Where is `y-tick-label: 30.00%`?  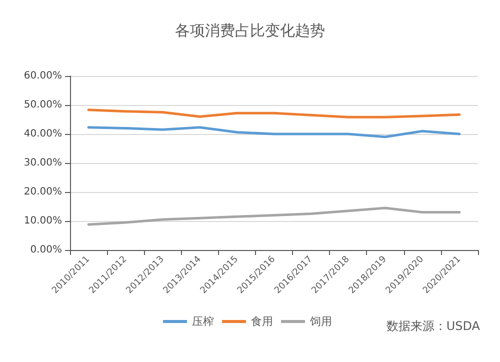
y-tick-label: 30.00% is located at coordinates (43, 163).